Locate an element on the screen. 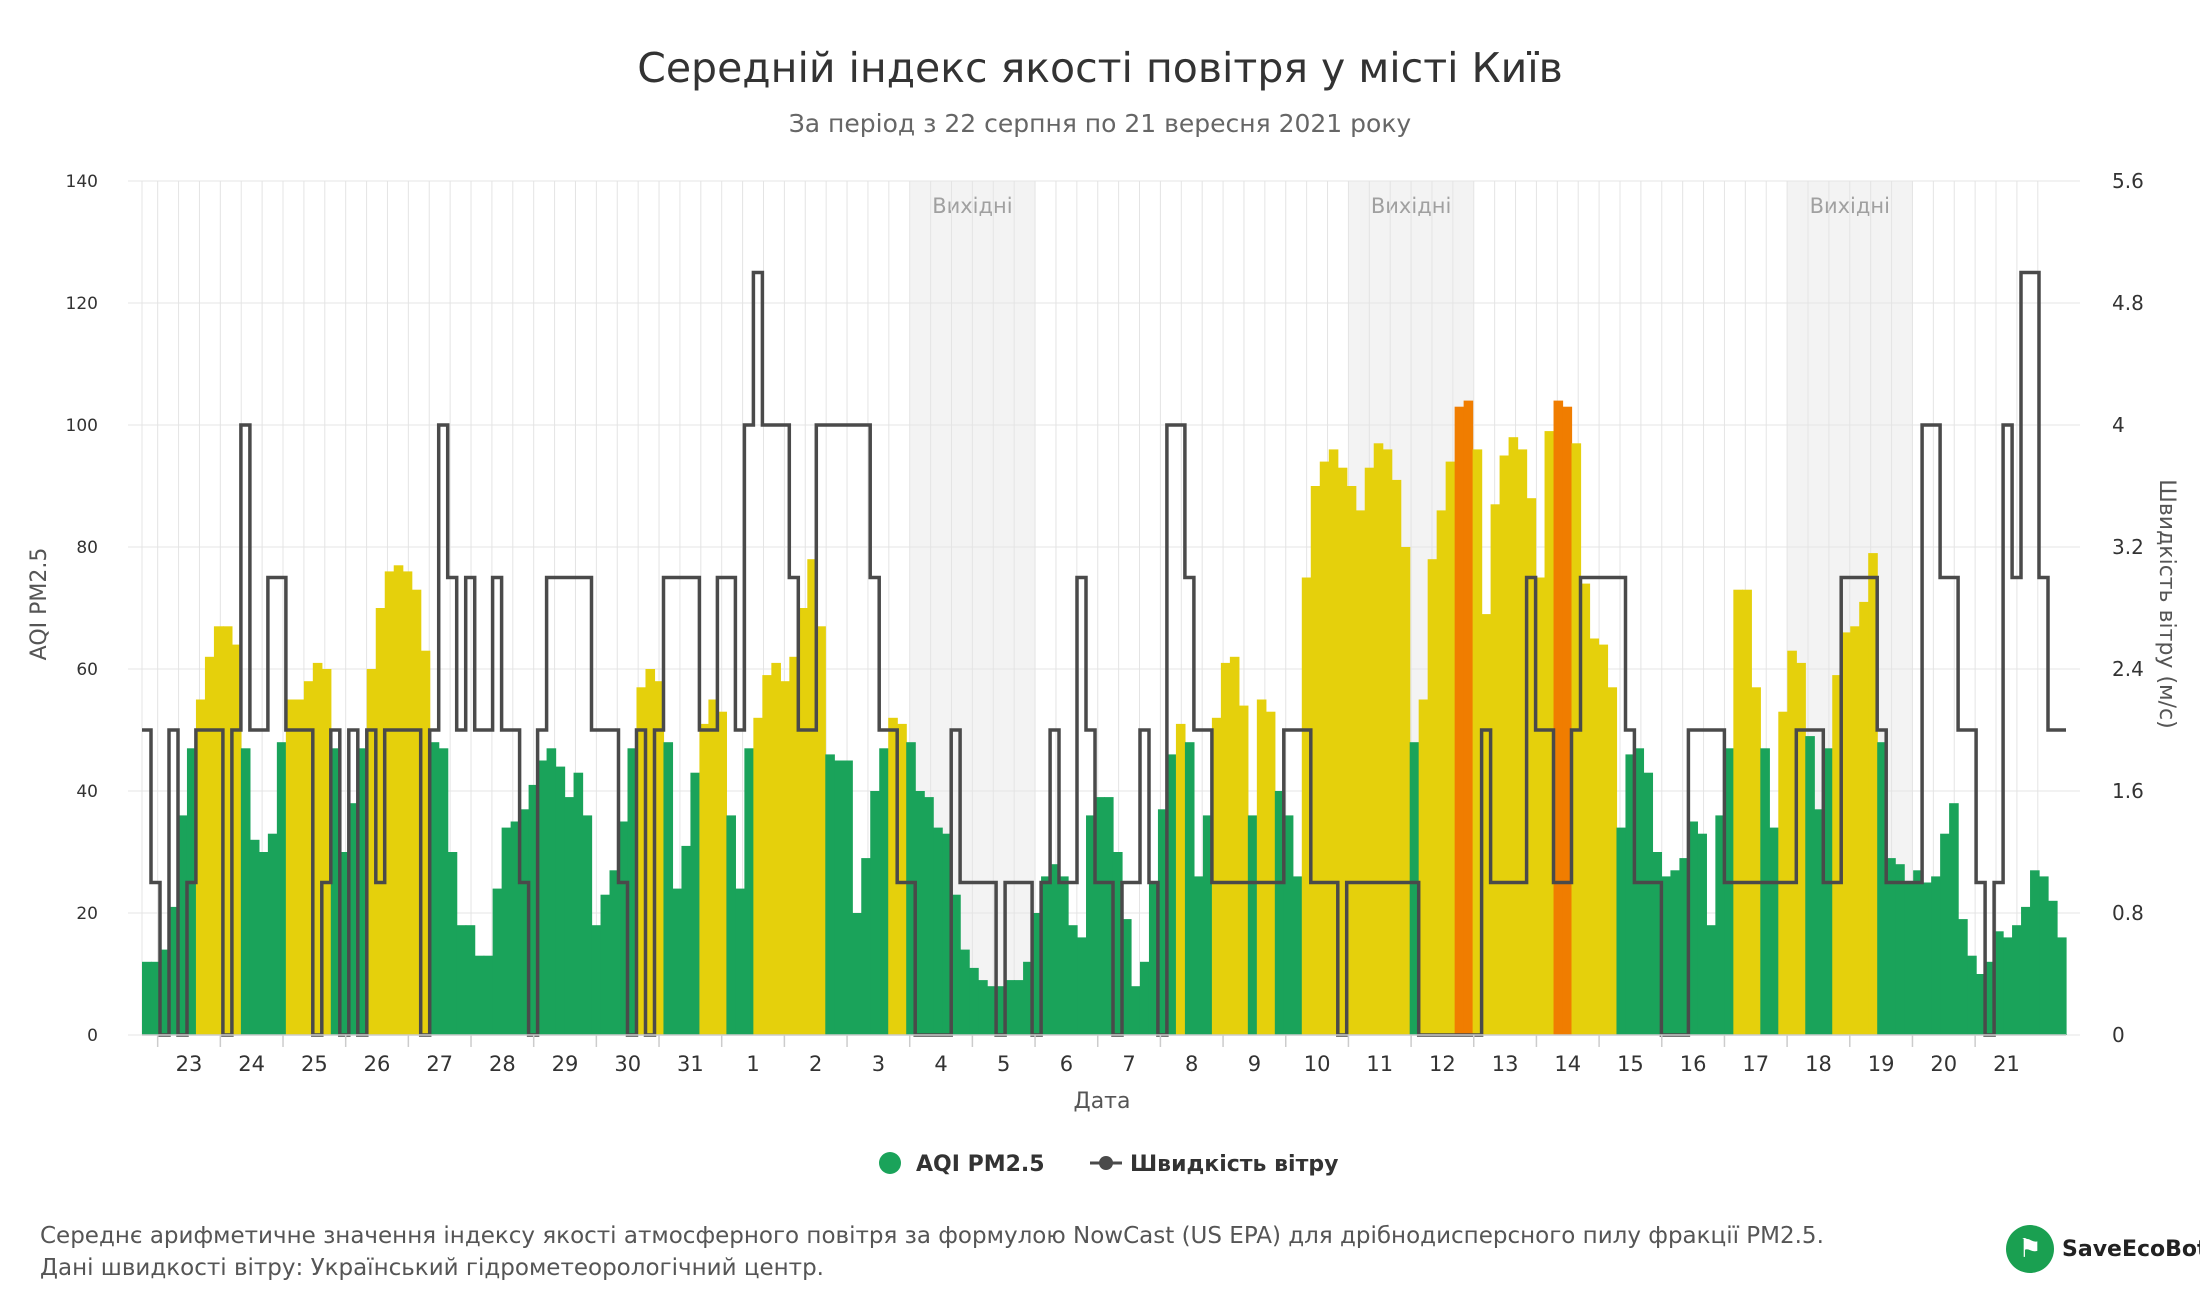 This screenshot has width=2200, height=1300. legend-label-wind: Швидкість вітру is located at coordinates (1234, 1164).